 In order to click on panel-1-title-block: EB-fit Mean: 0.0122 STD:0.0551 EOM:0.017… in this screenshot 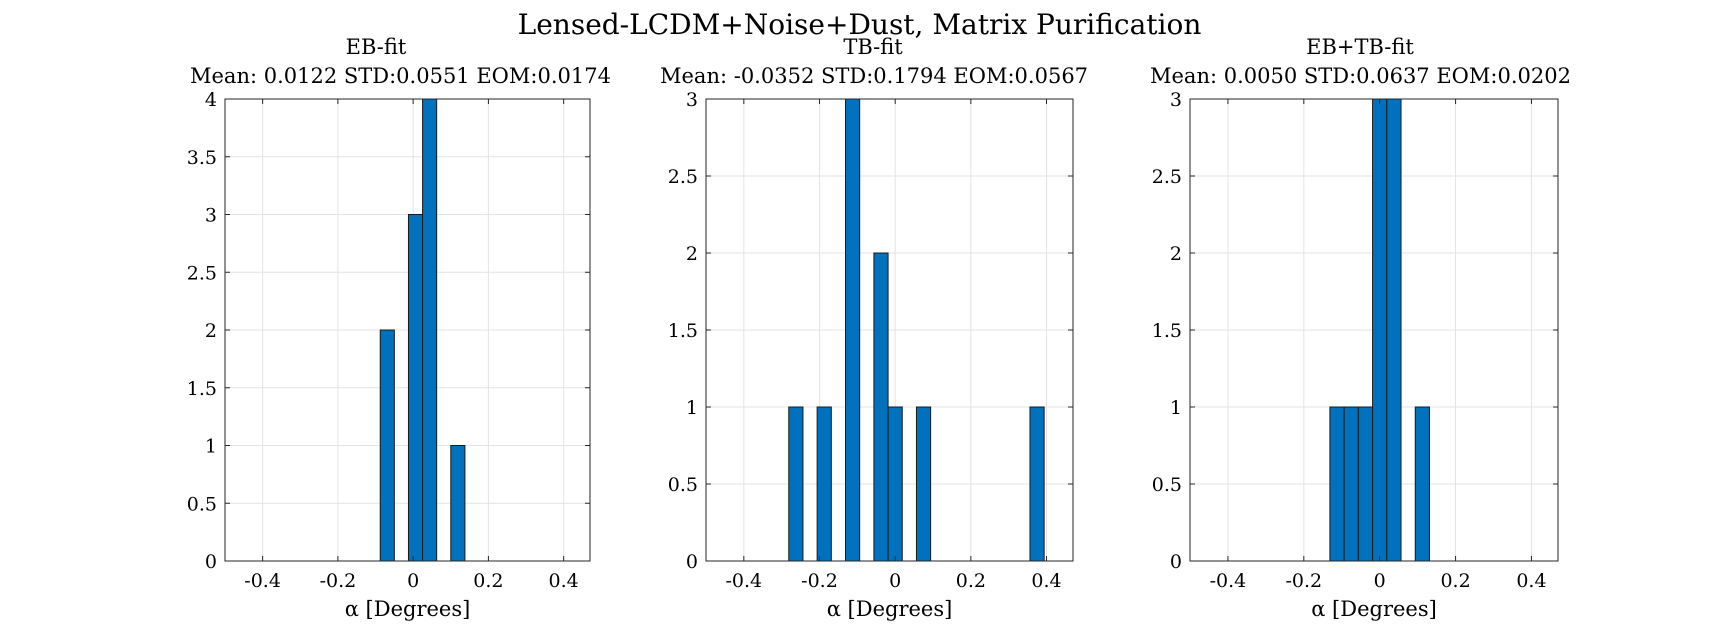, I will do `click(400, 62)`.